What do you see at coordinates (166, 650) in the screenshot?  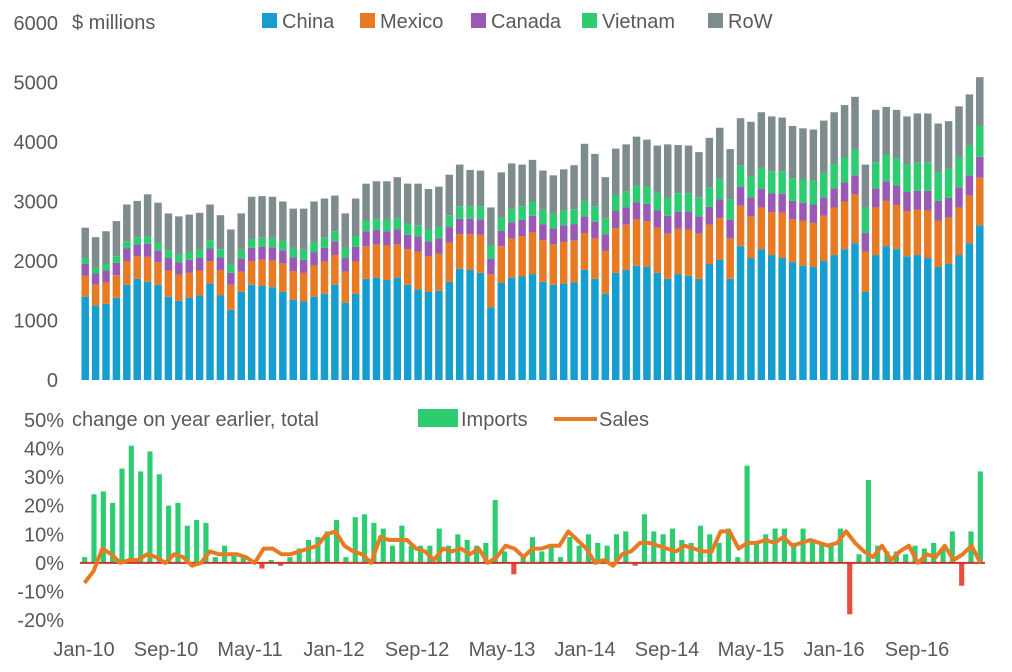 I see `x-tick-label: Sep-10` at bounding box center [166, 650].